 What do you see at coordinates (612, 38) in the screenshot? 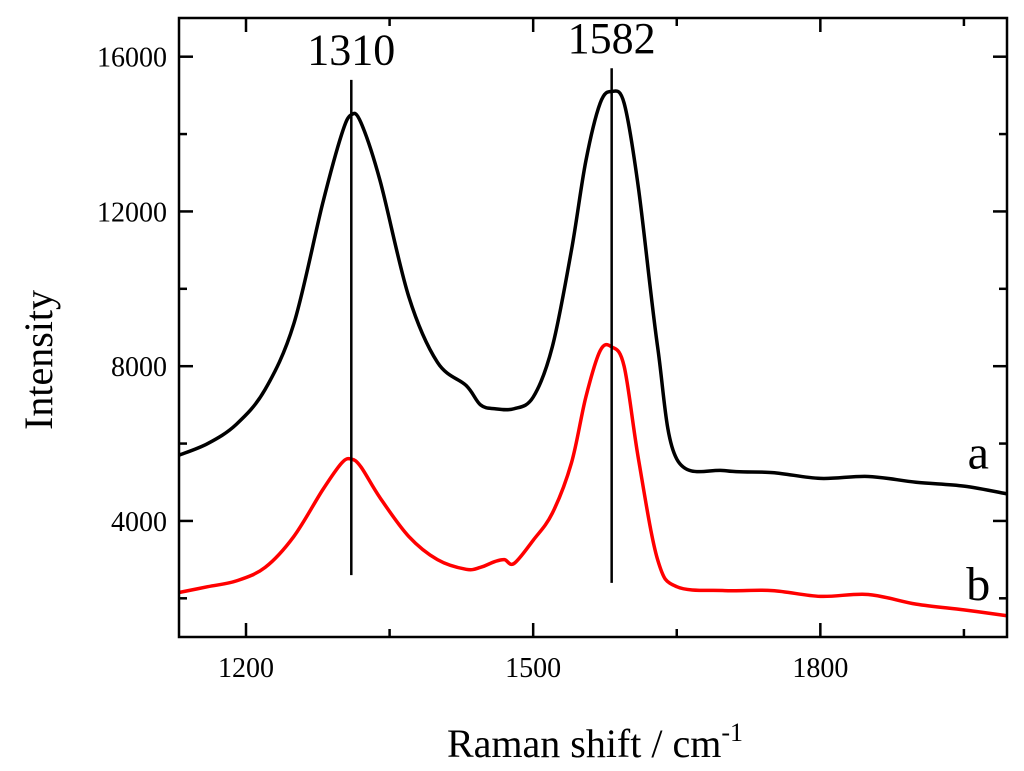
I see `peak-label-1582: 1582` at bounding box center [612, 38].